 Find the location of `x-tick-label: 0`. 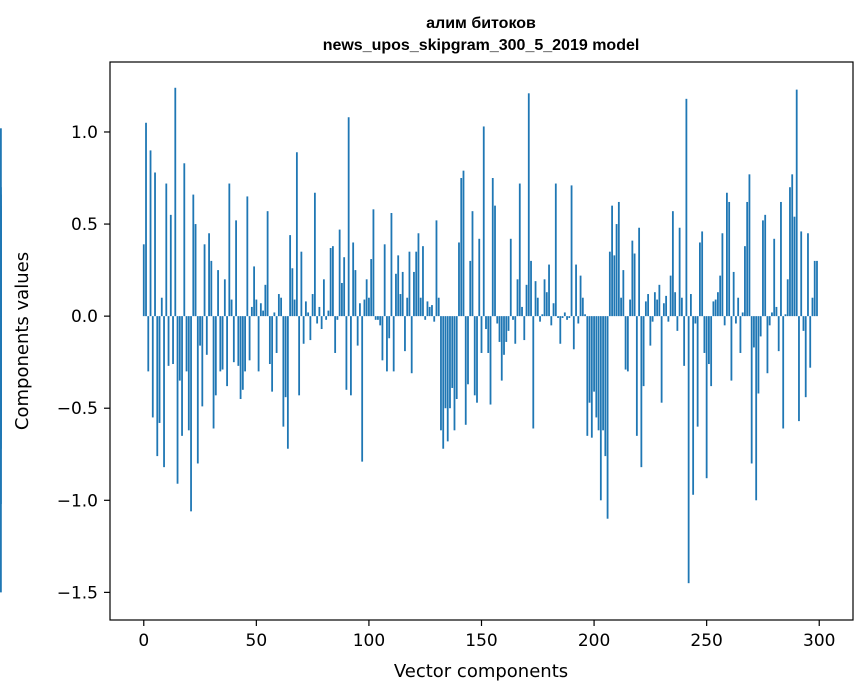

x-tick-label: 0 is located at coordinates (143, 641).